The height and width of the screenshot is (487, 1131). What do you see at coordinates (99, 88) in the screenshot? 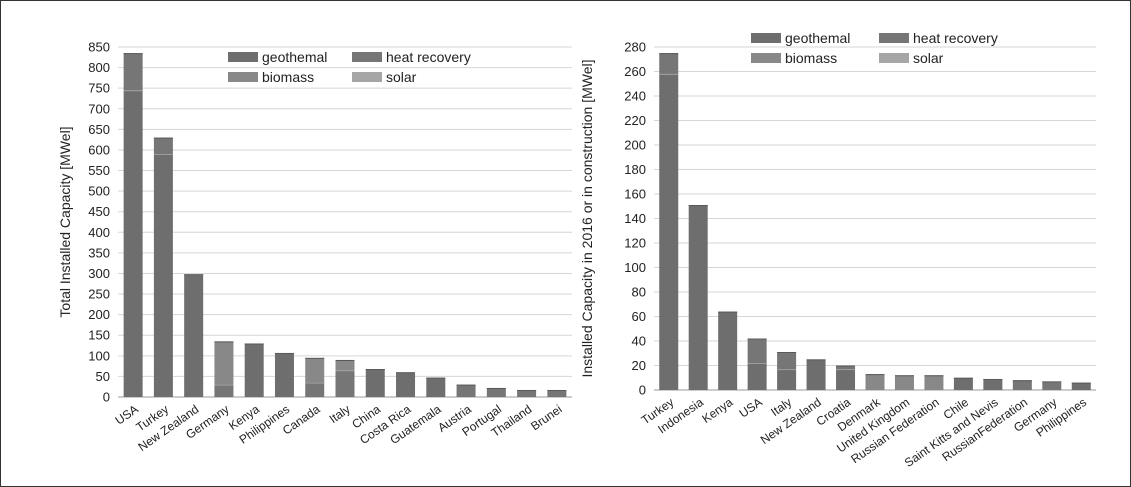
I see `y-tick-label: 750` at bounding box center [99, 88].